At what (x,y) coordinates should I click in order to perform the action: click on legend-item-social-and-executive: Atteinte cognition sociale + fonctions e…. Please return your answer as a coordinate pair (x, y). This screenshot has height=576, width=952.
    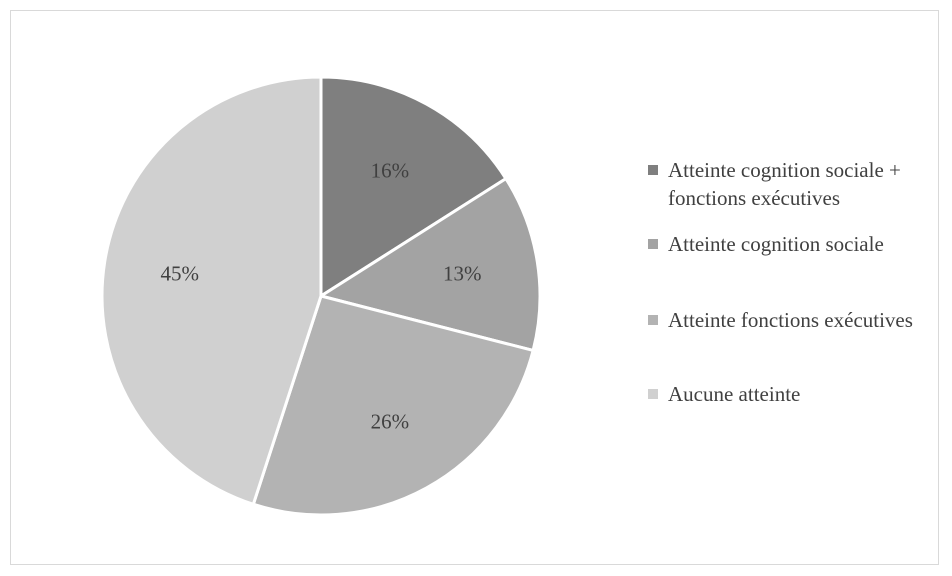
    Looking at the image, I should click on (798, 184).